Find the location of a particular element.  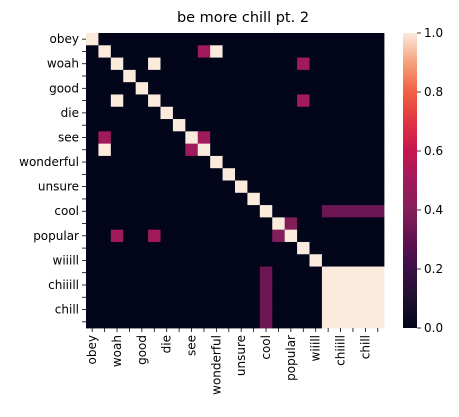

colorbar-tick-labels: 0.0 0.2 0.4 0.6 0.8 1.0 is located at coordinates (430, 180).